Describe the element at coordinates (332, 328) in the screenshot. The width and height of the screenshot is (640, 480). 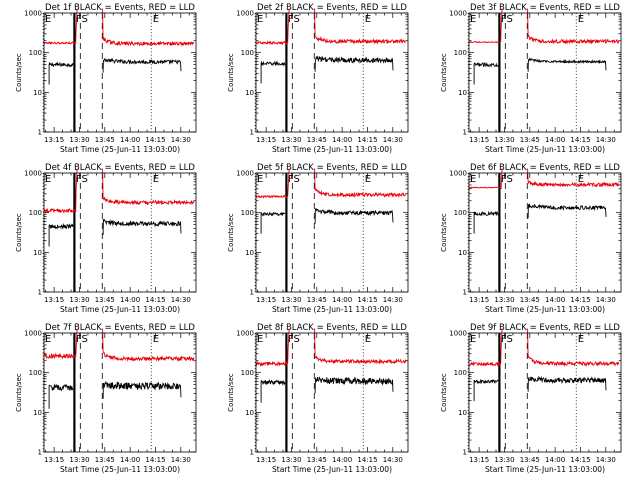
I see `panel-title: Det 8f BLACK = Events, RED = LLD` at that location.